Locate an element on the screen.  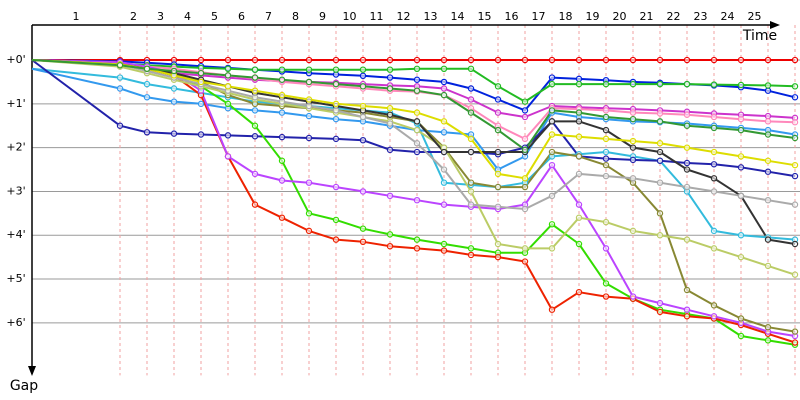
y-tick-label: +0' is located at coordinates (15, 59).